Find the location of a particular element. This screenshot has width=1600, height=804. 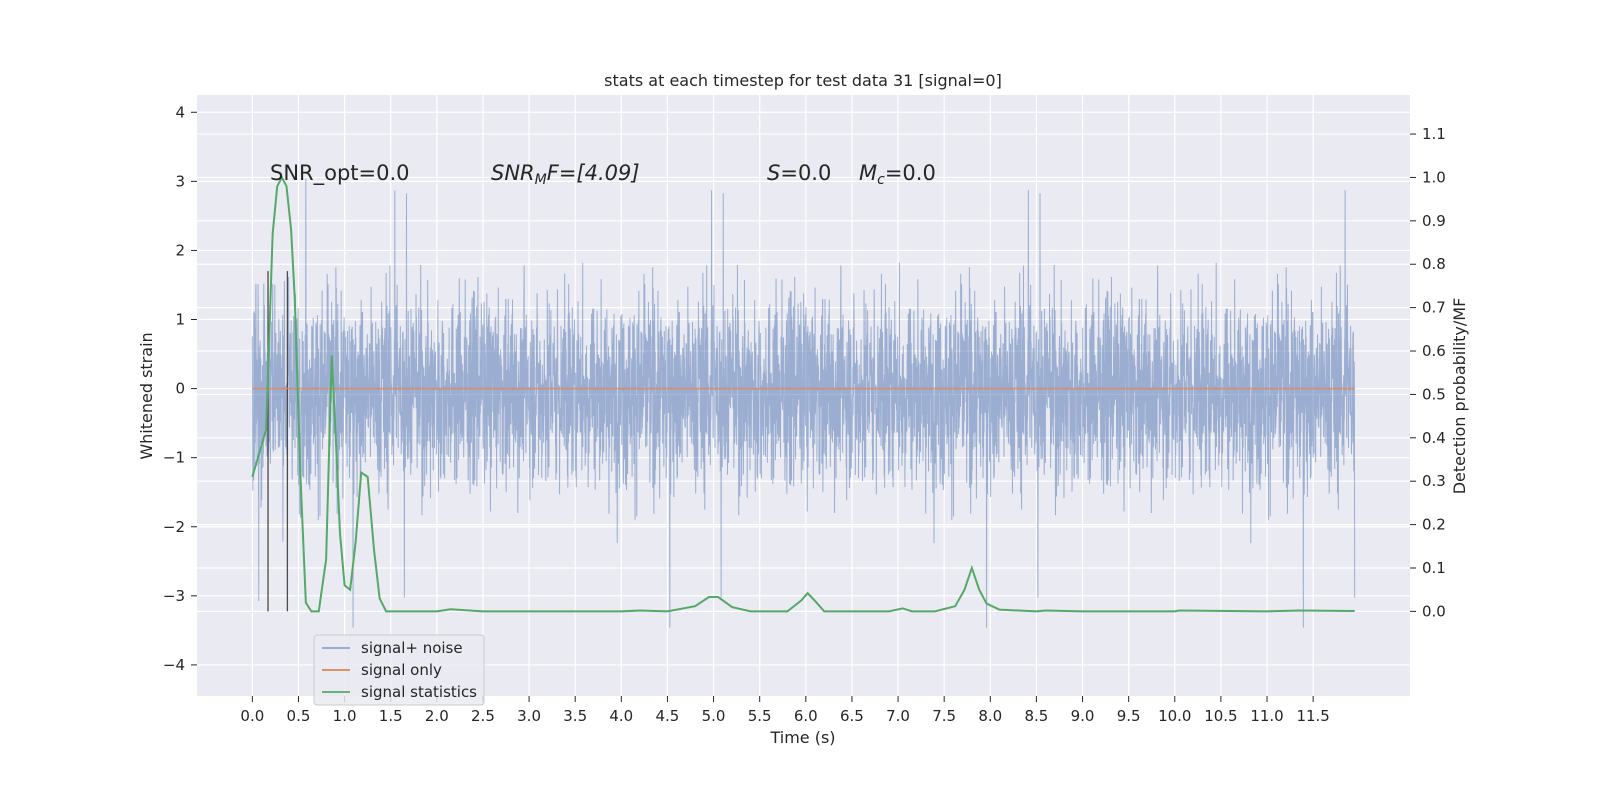

x-tick-label: 4.0 is located at coordinates (621, 716).